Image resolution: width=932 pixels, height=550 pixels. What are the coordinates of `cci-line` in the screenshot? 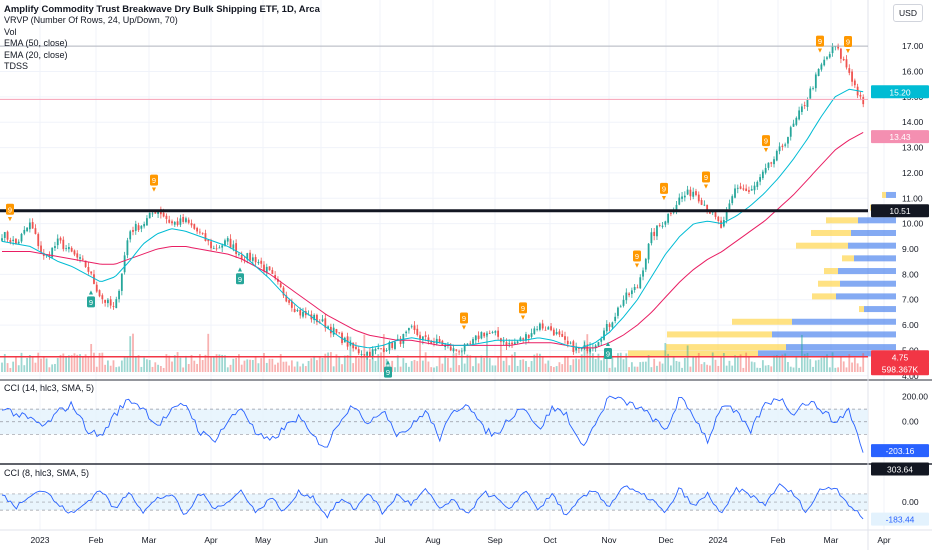 It's located at (432, 424).